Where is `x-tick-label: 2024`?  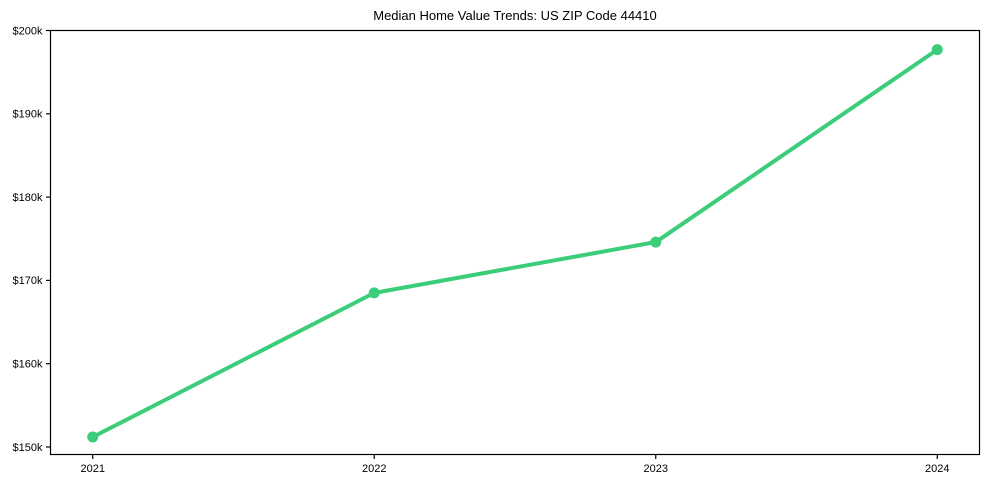
x-tick-label: 2024 is located at coordinates (937, 469).